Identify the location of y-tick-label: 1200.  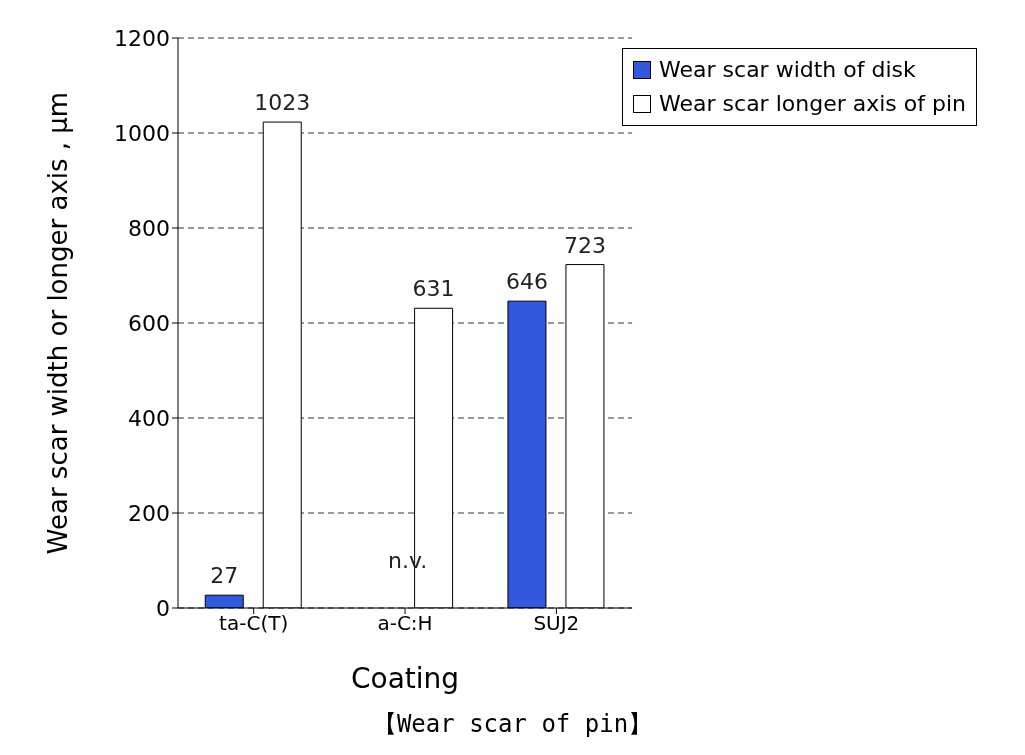
(142, 38).